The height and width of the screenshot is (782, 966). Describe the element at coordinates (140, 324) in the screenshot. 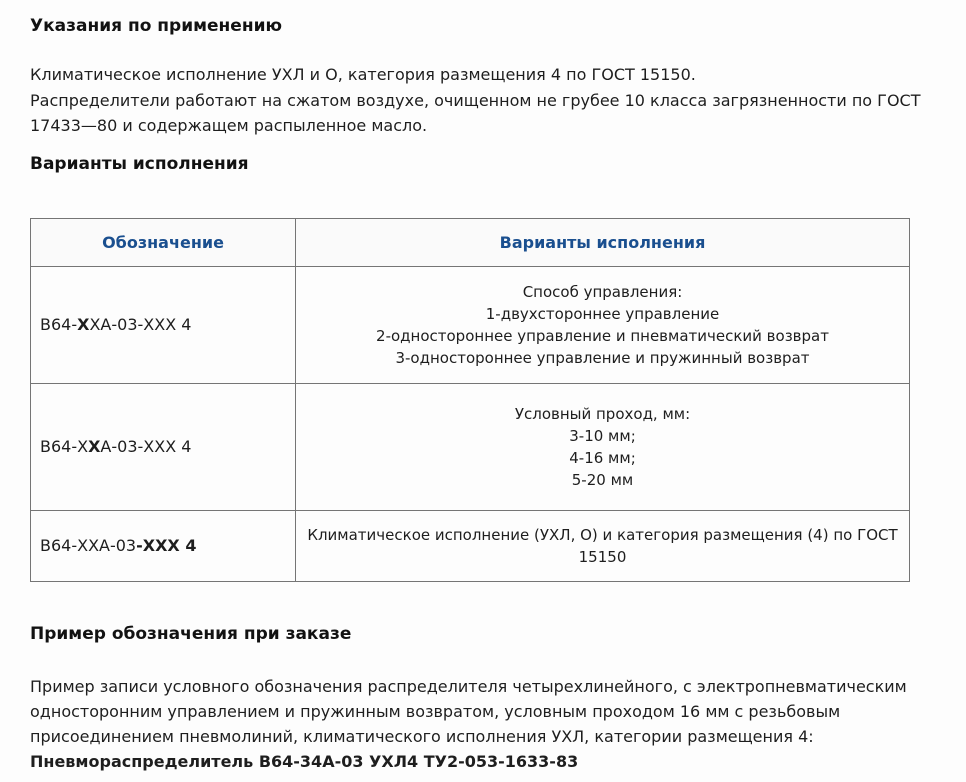

I see `designation-part-post: ХА-03-ХХХ 4` at that location.